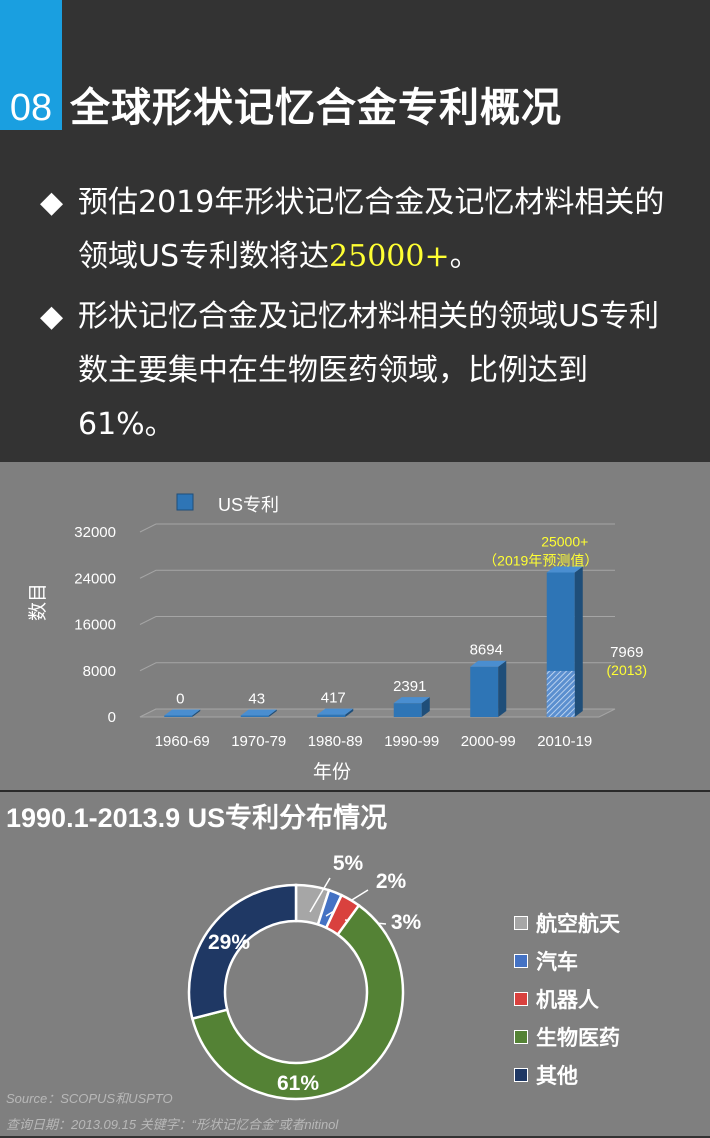 This screenshot has height=1138, width=710. I want to click on note-2013: (2013), so click(627, 670).